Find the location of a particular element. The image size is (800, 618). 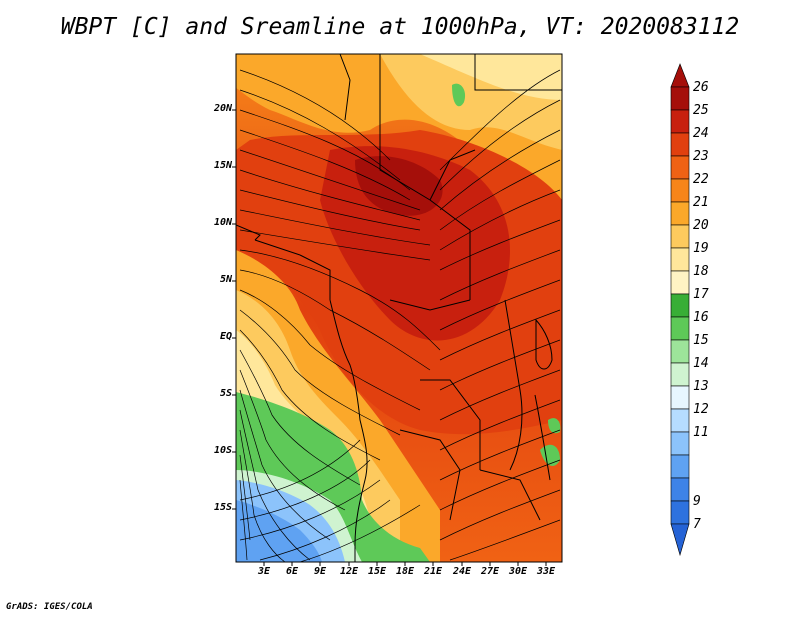

colorbar-label: 11 is located at coordinates (701, 432).